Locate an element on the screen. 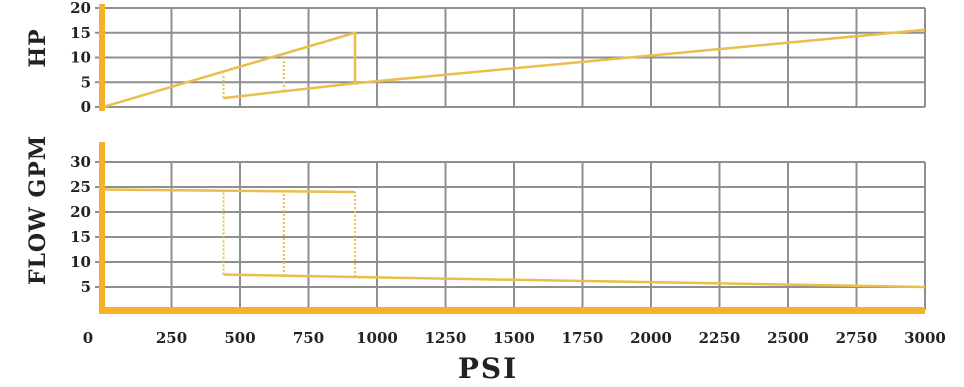  x-tick-label: 2750 is located at coordinates (857, 338).